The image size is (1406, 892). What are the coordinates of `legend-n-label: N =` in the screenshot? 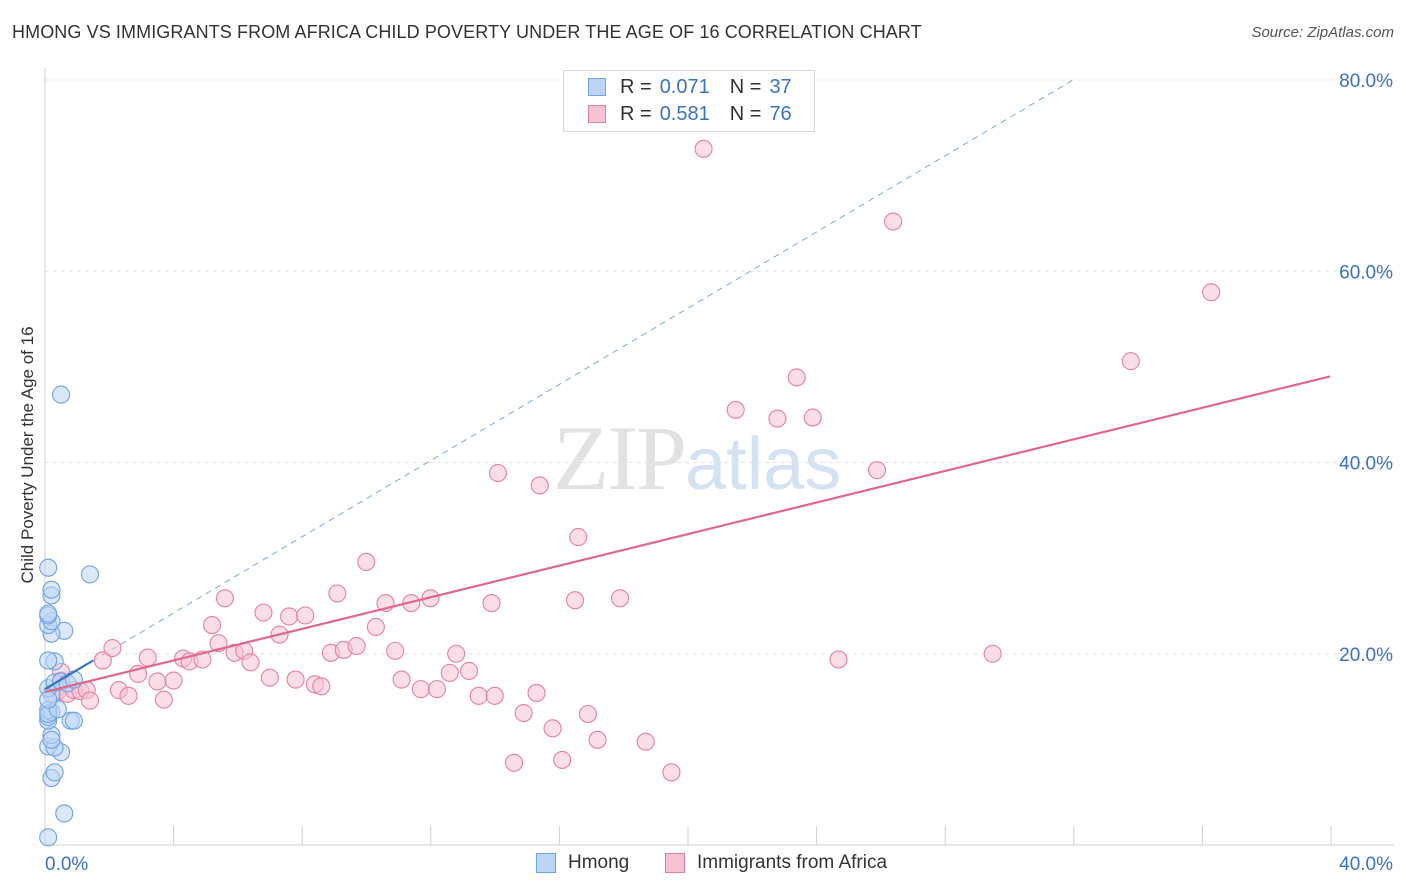 It's located at (745, 86).